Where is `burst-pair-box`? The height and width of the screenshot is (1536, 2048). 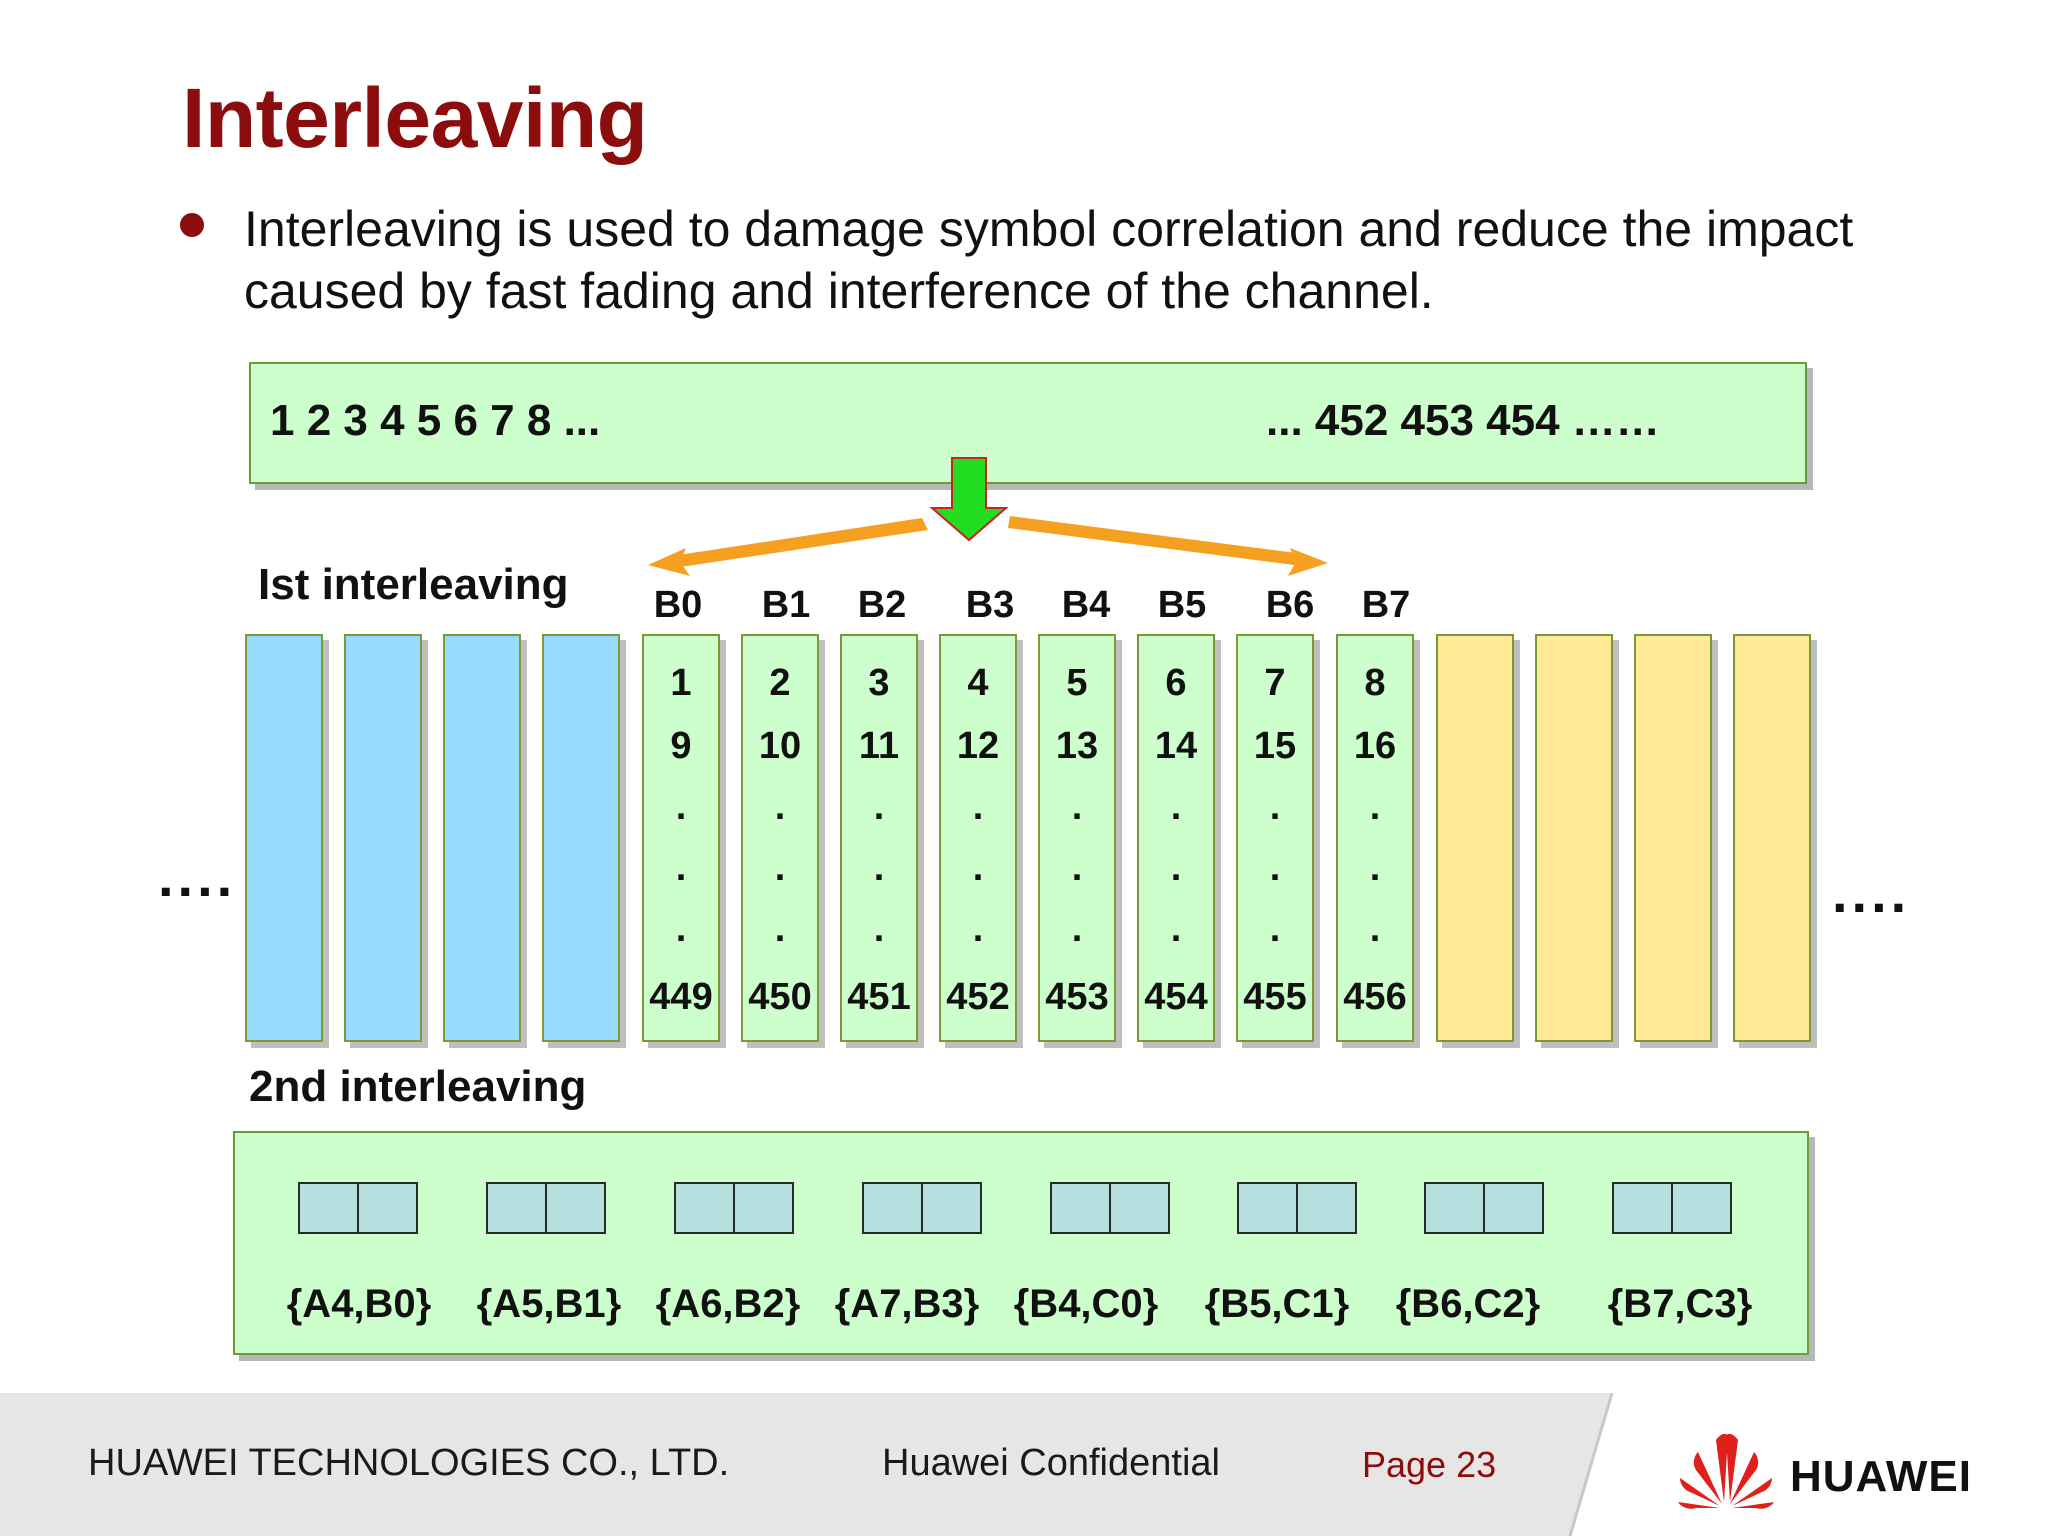 burst-pair-box is located at coordinates (1021, 1243).